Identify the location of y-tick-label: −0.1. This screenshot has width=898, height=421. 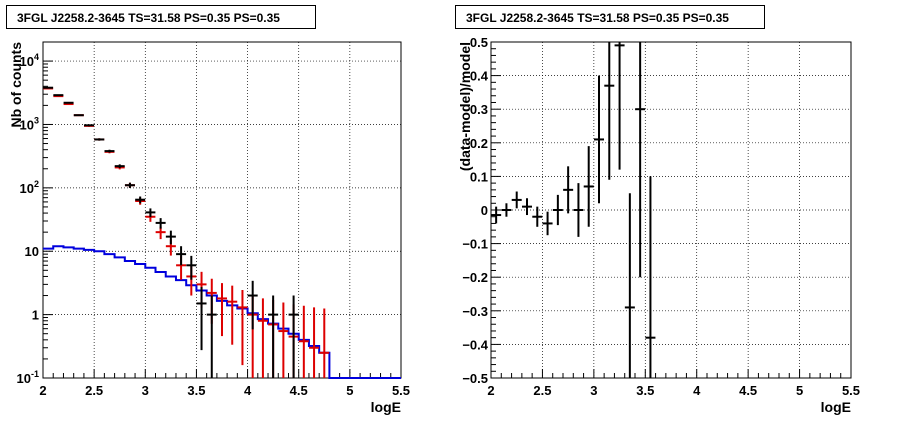
(475, 244).